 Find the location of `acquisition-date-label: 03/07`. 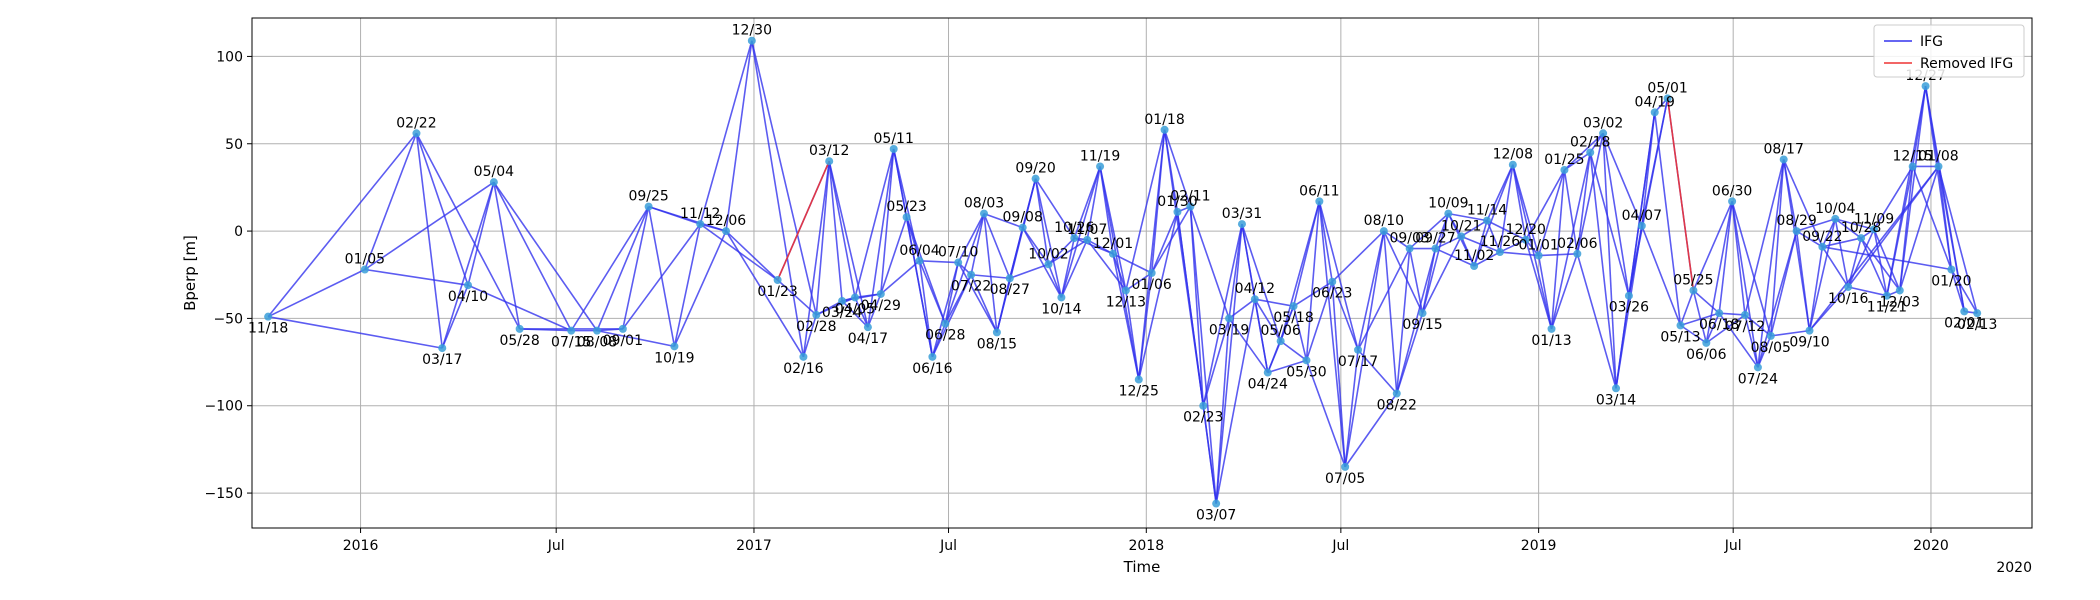

acquisition-date-label: 03/07 is located at coordinates (1216, 516).